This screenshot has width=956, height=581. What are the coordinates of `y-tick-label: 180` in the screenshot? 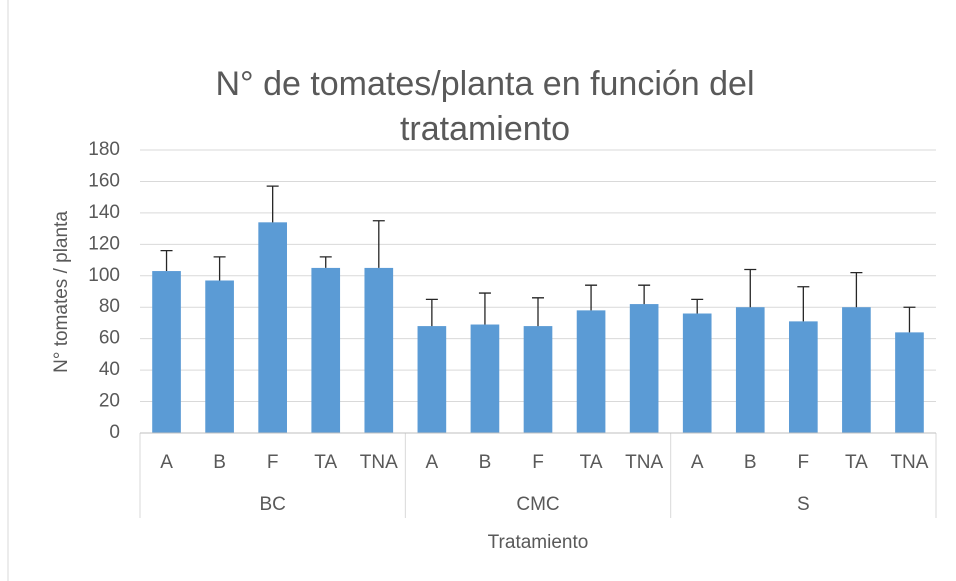 It's located at (104, 149).